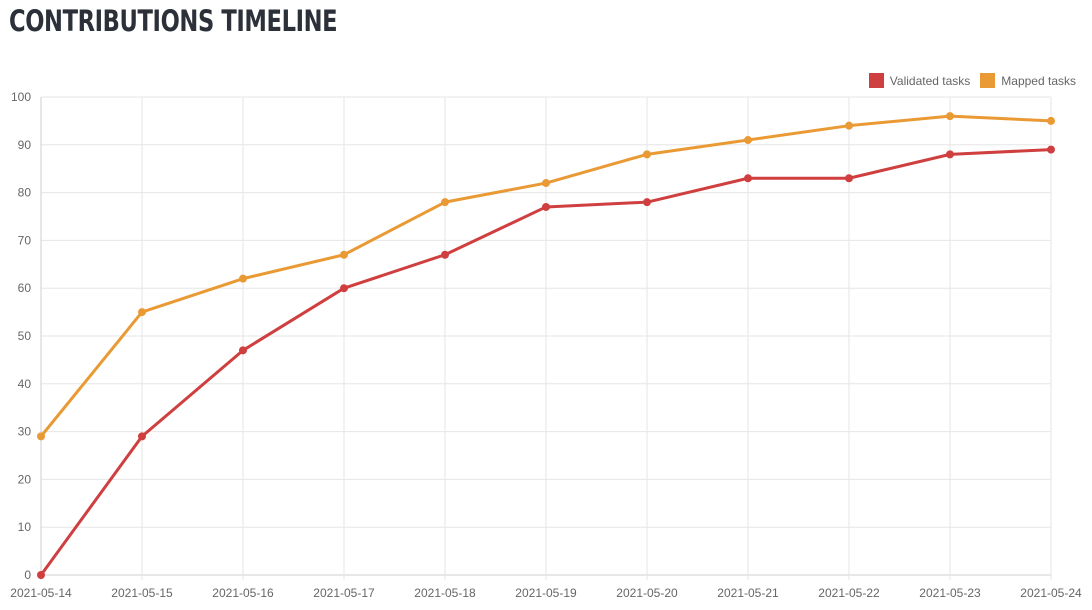 This screenshot has height=610, width=1092. What do you see at coordinates (142, 593) in the screenshot?
I see `x-tick-label: 2021-05-15` at bounding box center [142, 593].